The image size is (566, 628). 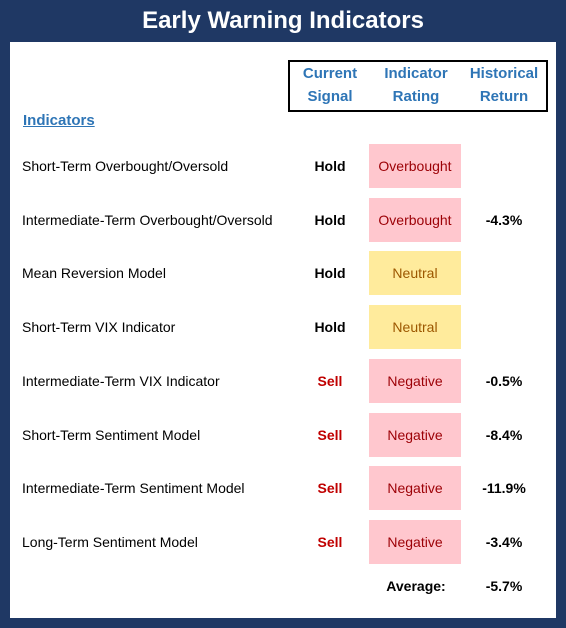 What do you see at coordinates (504, 541) in the screenshot?
I see `historical-return: -3.4%` at bounding box center [504, 541].